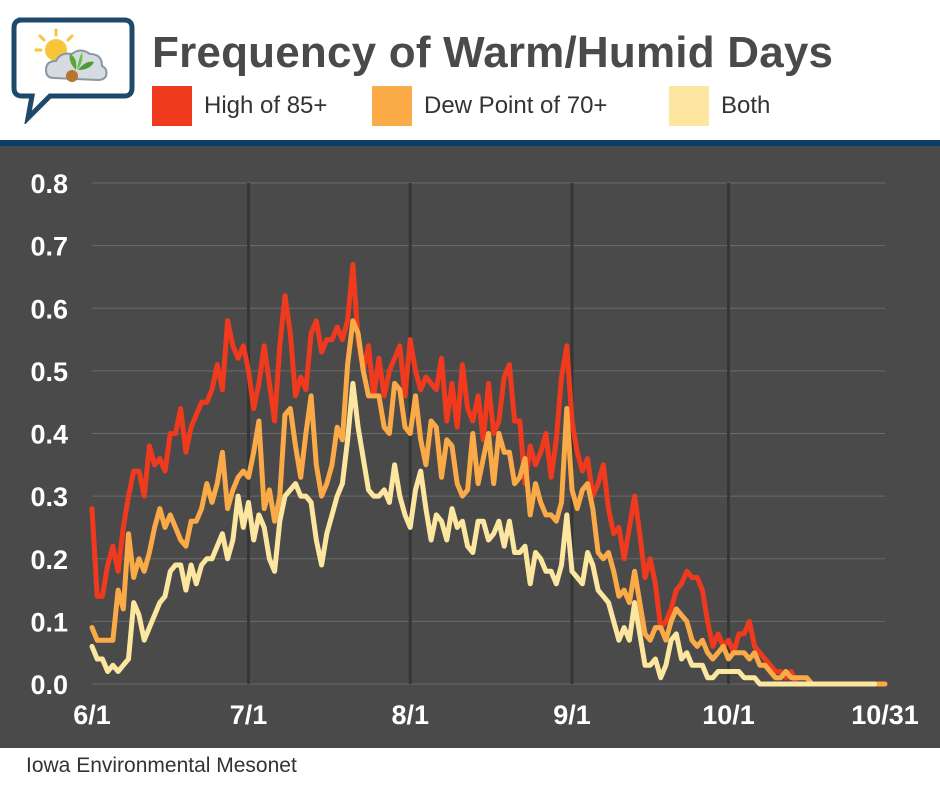 The image size is (940, 788). Describe the element at coordinates (728, 715) in the screenshot. I see `x-tick-label: 10/1` at that location.